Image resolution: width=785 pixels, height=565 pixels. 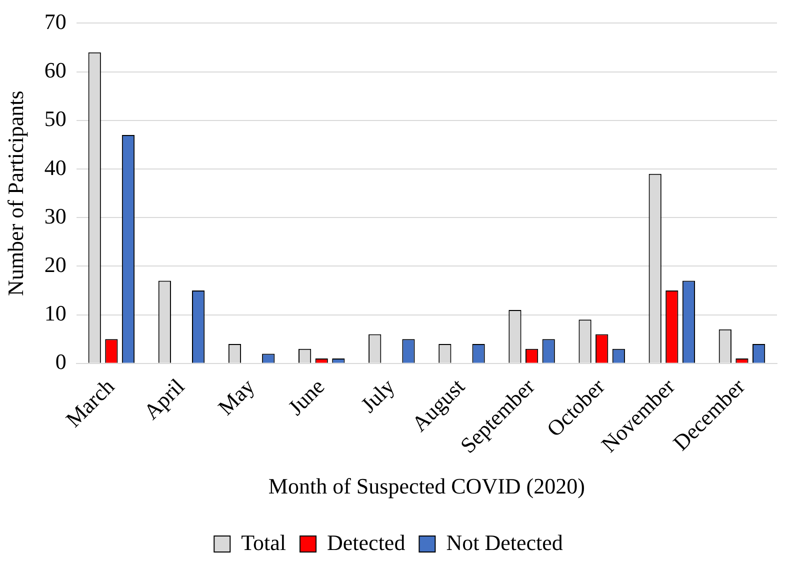 I want to click on legend-label: Total, so click(x=263, y=542).